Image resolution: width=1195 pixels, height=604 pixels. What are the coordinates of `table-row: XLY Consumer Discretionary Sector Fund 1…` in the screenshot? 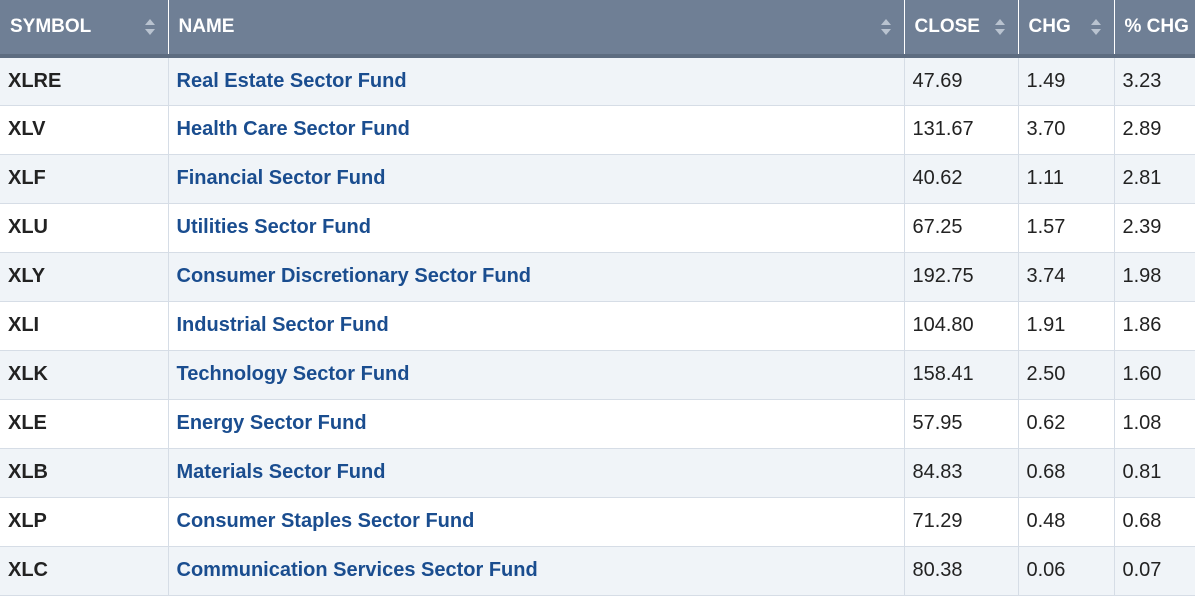 It's located at (597, 277).